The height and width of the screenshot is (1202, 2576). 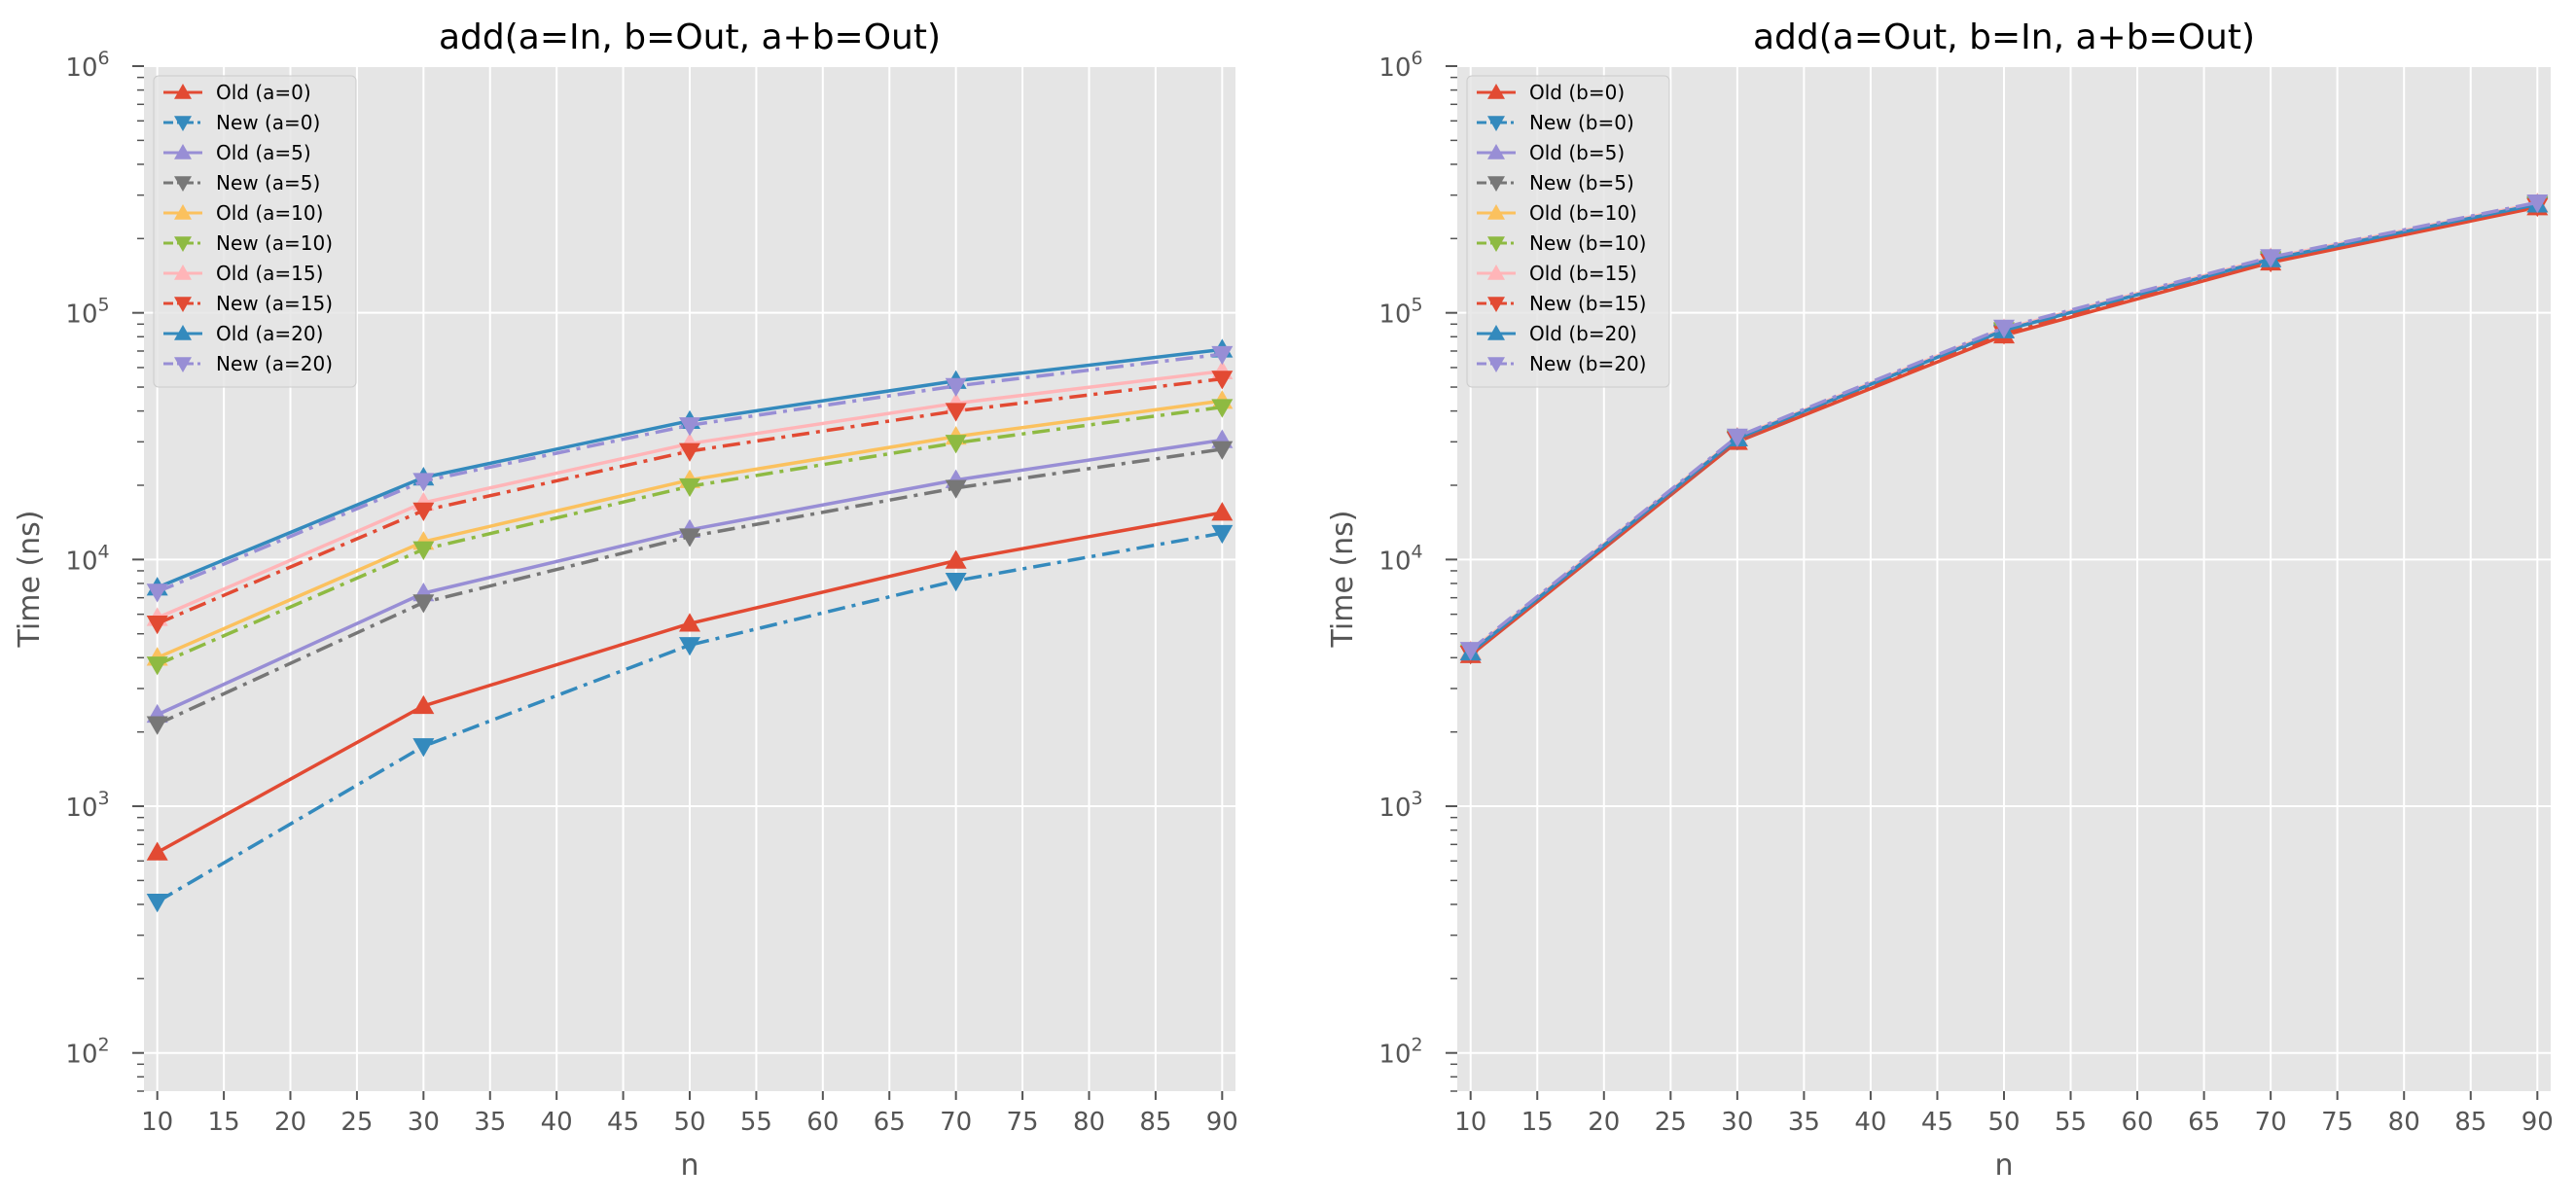 What do you see at coordinates (1588, 243) in the screenshot?
I see `legend-label: New (b=10)` at bounding box center [1588, 243].